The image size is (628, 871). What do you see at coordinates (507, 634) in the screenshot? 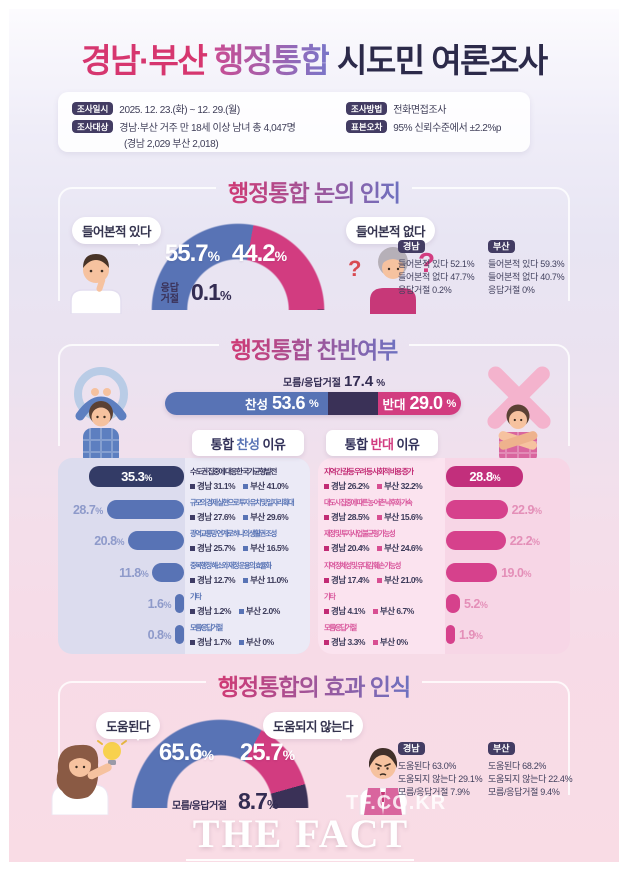
I see `con-bar-row: 1.9%` at bounding box center [507, 634].